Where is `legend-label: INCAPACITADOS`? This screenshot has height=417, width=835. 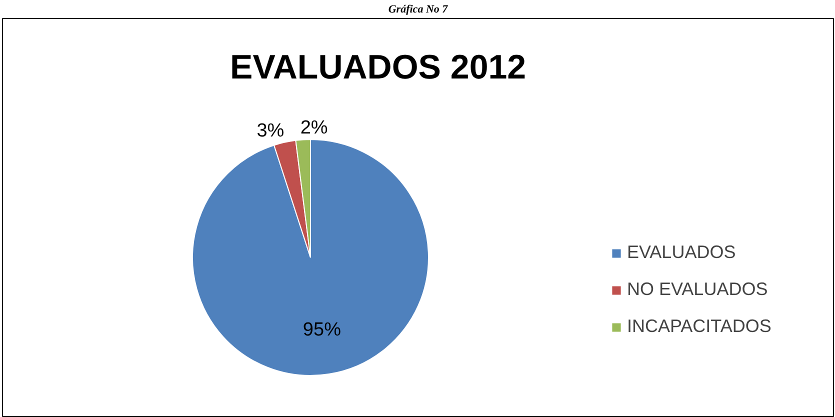 legend-label: INCAPACITADOS is located at coordinates (699, 326).